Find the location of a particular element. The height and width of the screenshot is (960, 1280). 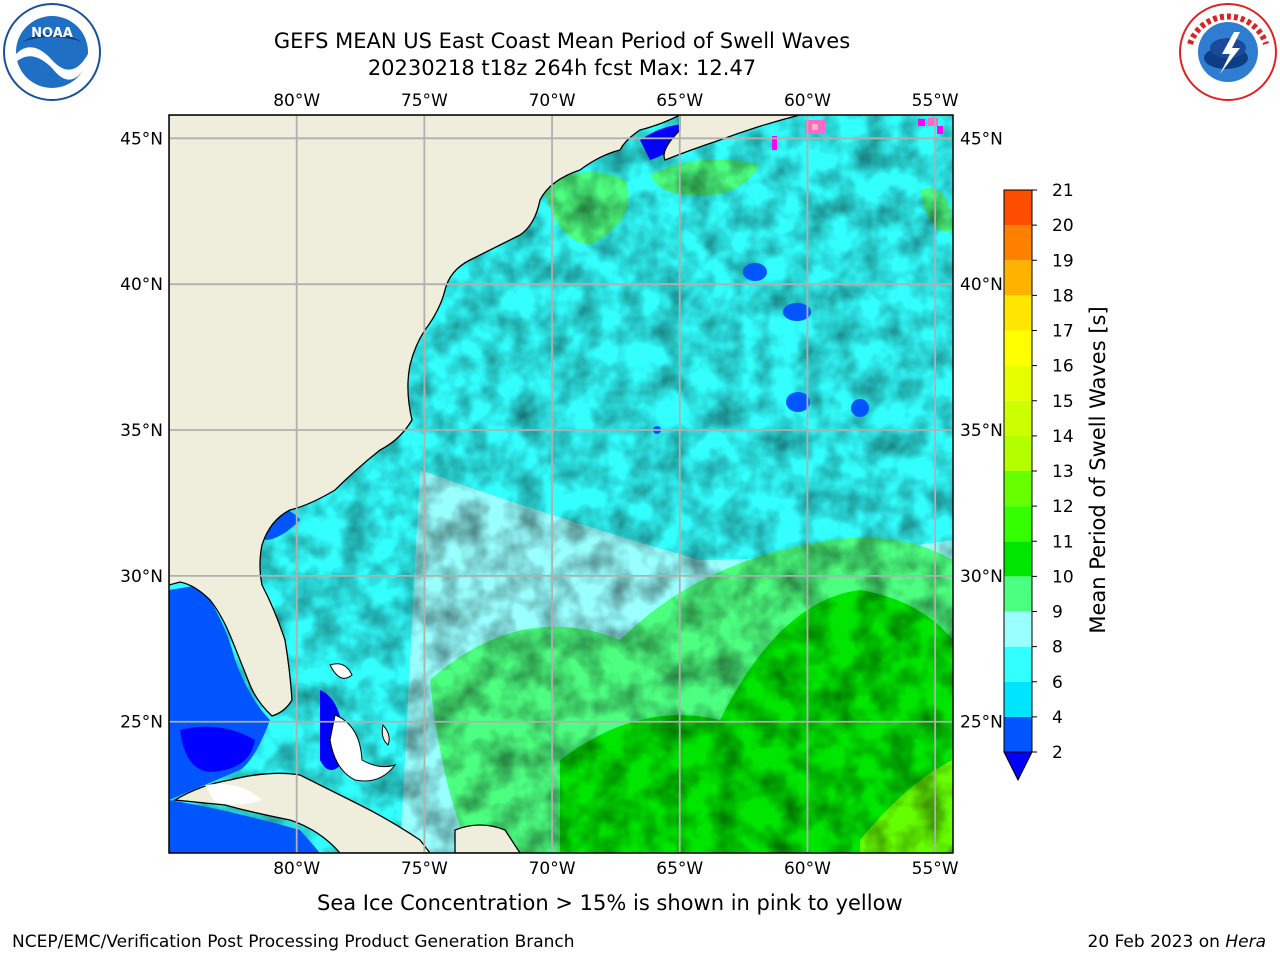

lon-label-bottom: 75°W is located at coordinates (424, 869).